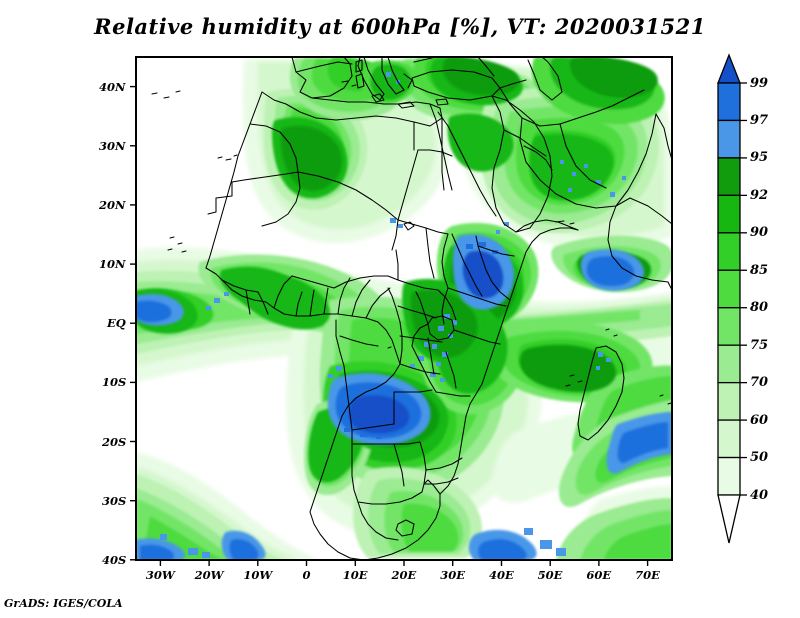  I want to click on colorbar-ticks, so click(743, 289).